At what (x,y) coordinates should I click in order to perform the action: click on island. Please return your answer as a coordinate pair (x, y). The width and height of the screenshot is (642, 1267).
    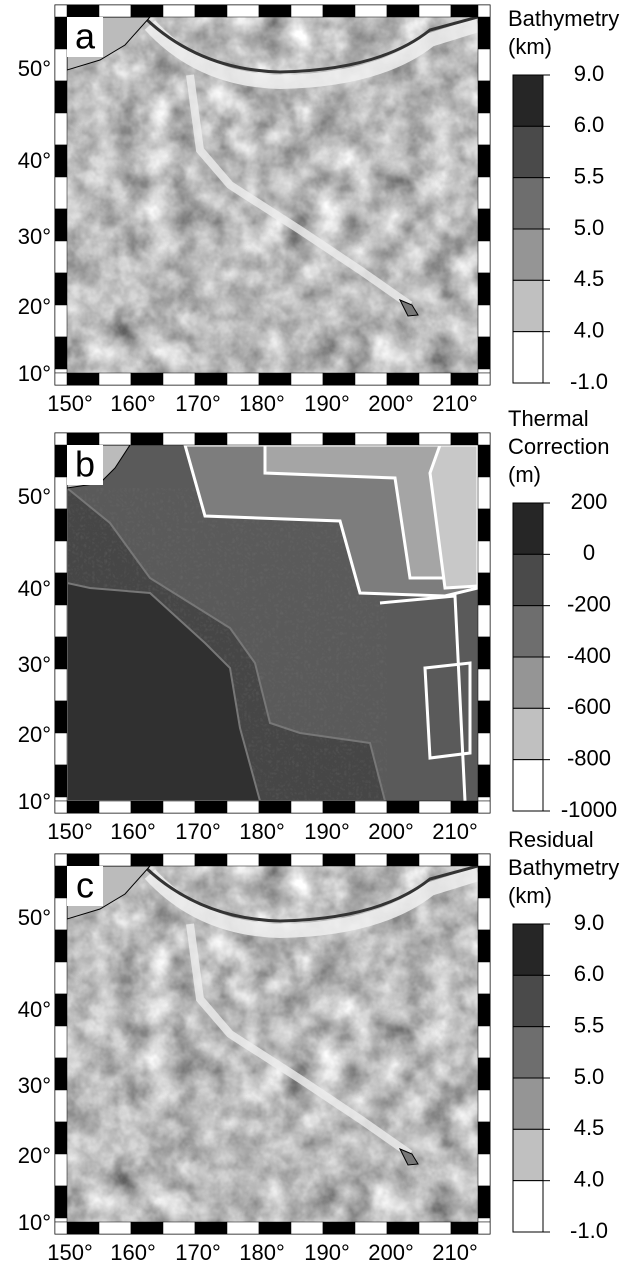
    Looking at the image, I should click on (408, 308).